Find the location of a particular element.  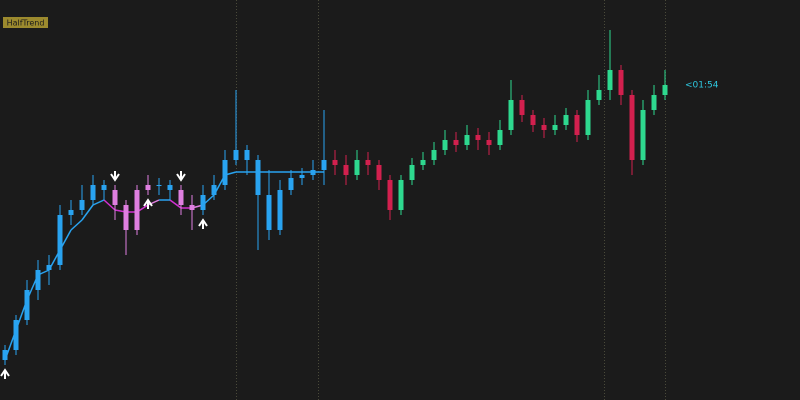

indicator-label-box is located at coordinates (25, 22).